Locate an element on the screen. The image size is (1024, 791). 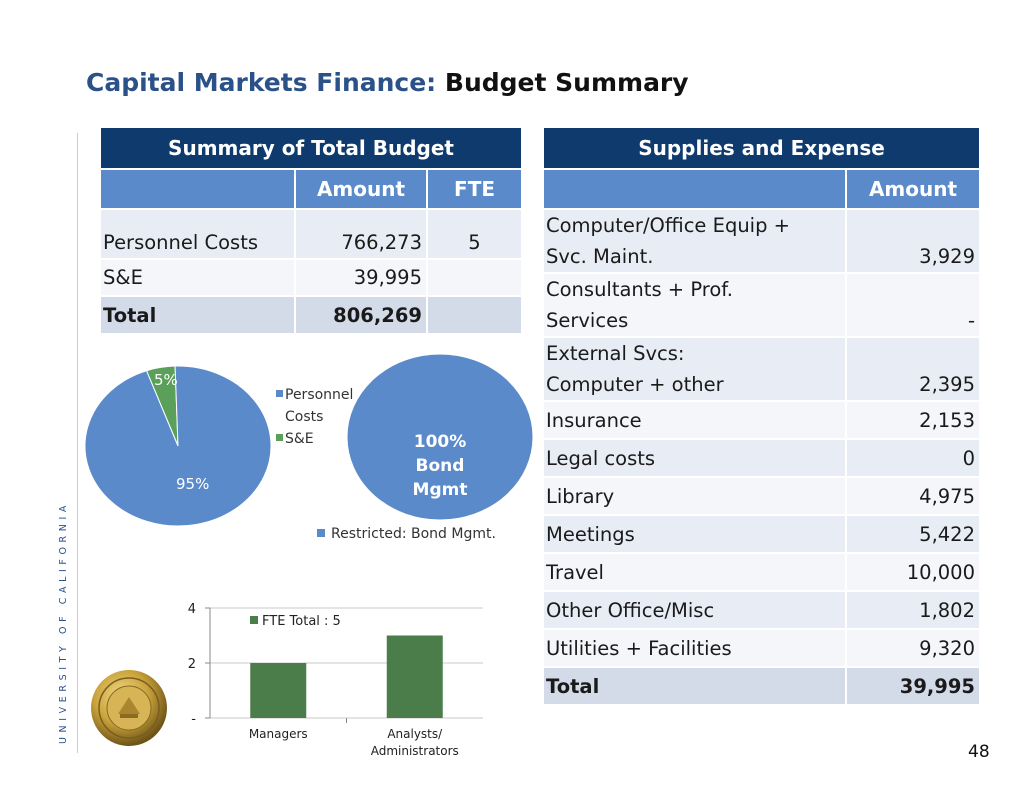
page-number: 48 is located at coordinates (979, 752).